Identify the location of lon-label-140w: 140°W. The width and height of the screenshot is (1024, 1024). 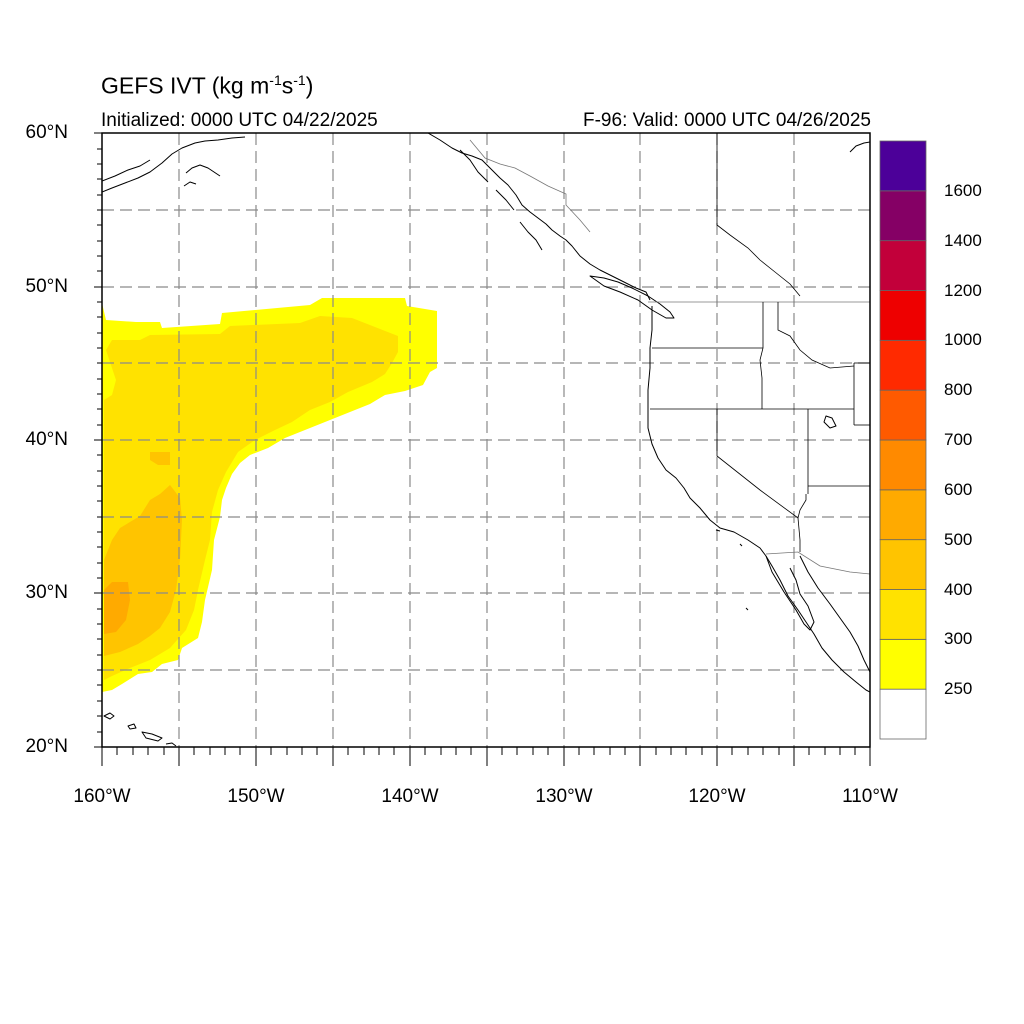
(410, 796).